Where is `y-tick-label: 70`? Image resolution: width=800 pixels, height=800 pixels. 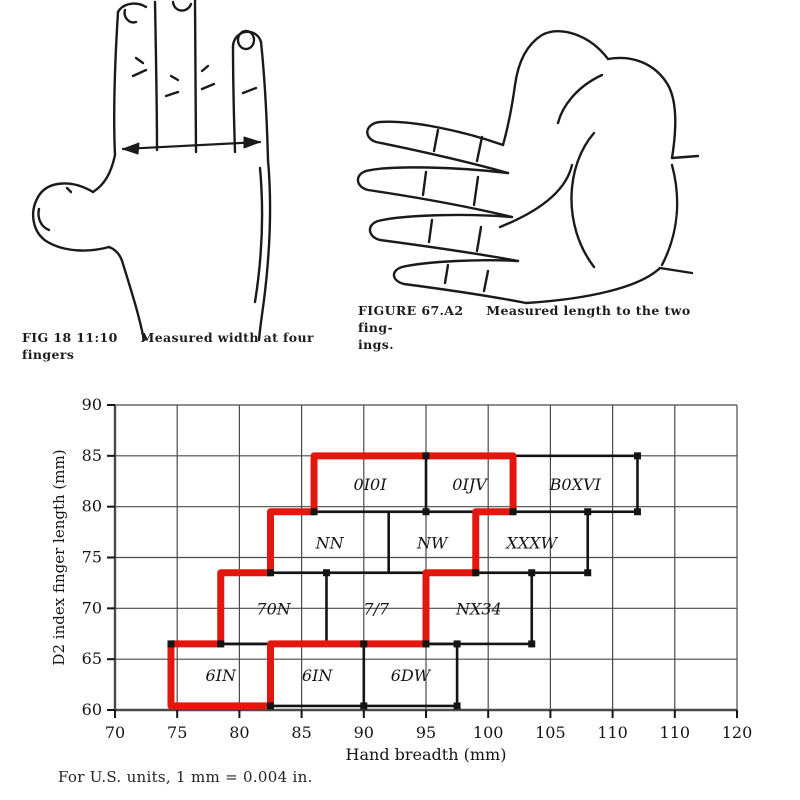
y-tick-label: 70 is located at coordinates (92, 607).